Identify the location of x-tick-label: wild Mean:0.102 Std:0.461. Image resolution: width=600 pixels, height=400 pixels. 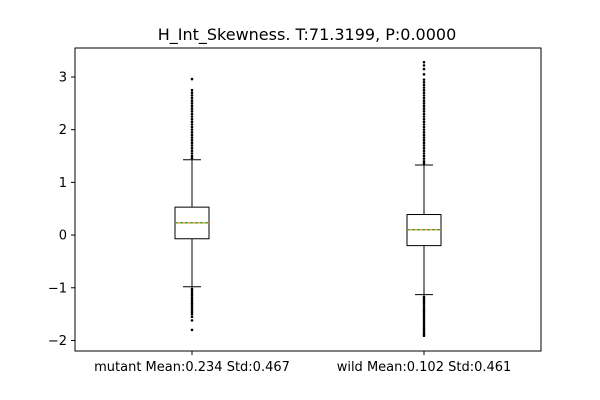
(424, 367).